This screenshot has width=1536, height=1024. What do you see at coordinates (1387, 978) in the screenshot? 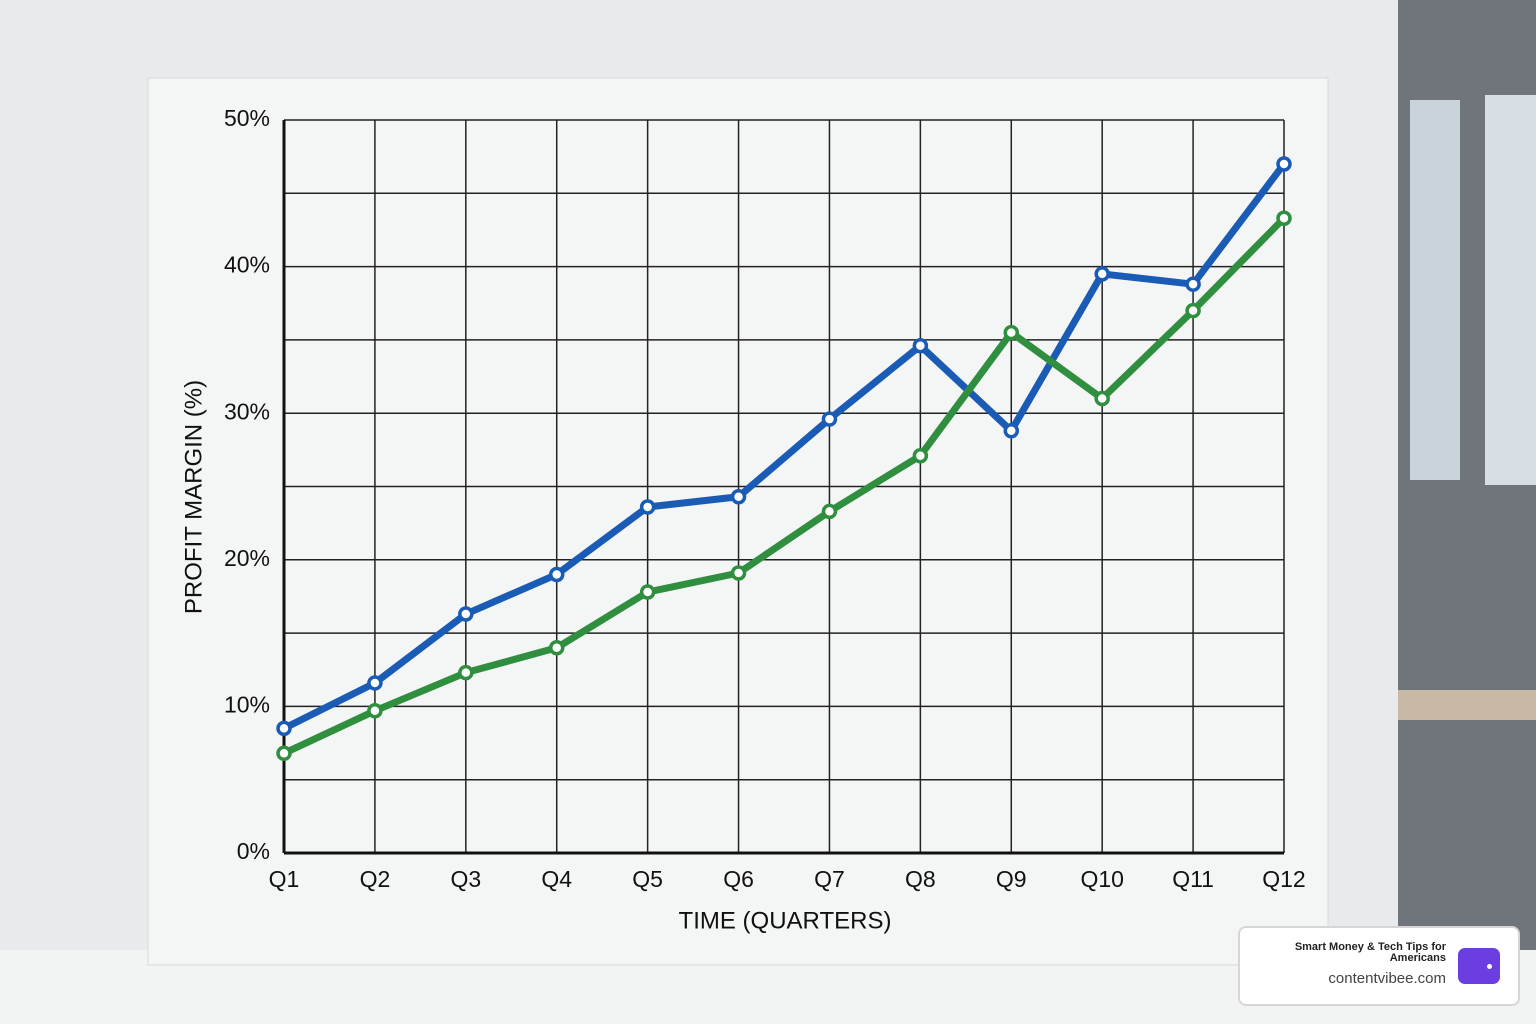
I see `badge-site: contentvibee.com` at bounding box center [1387, 978].